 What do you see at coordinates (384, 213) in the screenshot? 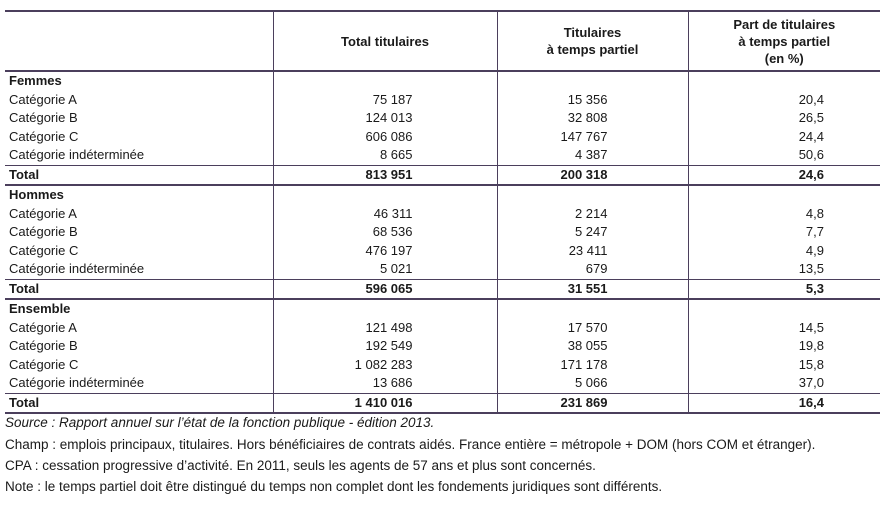
I see `cell: 46 311` at bounding box center [384, 213].